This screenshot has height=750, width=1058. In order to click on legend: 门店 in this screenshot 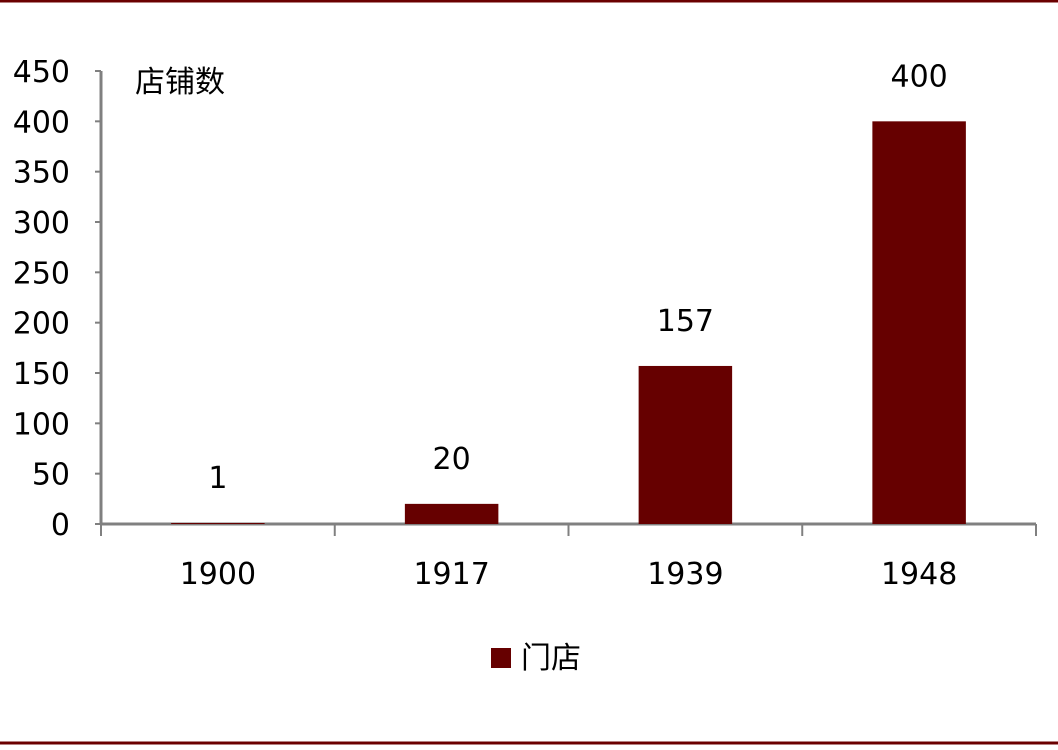, I will do `click(536, 658)`.